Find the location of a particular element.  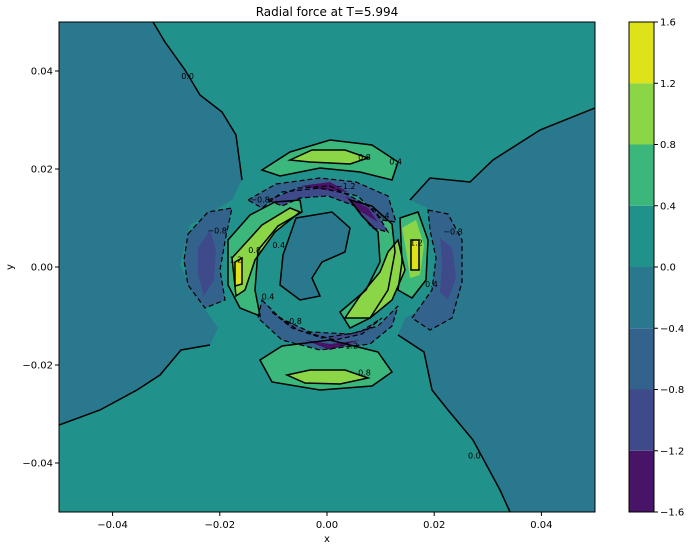

colorbar-tick-label: −0.4 is located at coordinates (672, 329).